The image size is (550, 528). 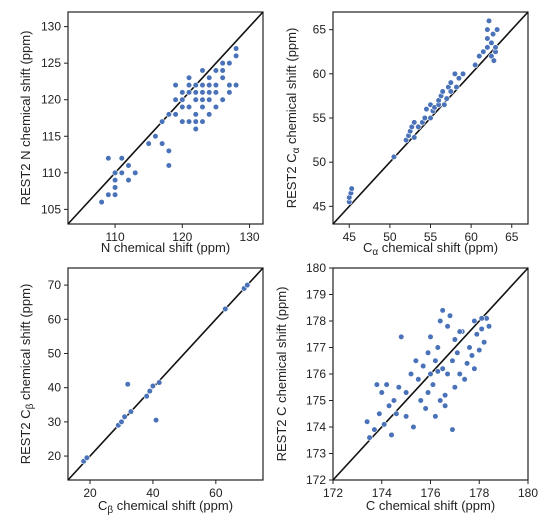 What do you see at coordinates (90, 493) in the screenshot?
I see `x-tick-label: 20` at bounding box center [90, 493].